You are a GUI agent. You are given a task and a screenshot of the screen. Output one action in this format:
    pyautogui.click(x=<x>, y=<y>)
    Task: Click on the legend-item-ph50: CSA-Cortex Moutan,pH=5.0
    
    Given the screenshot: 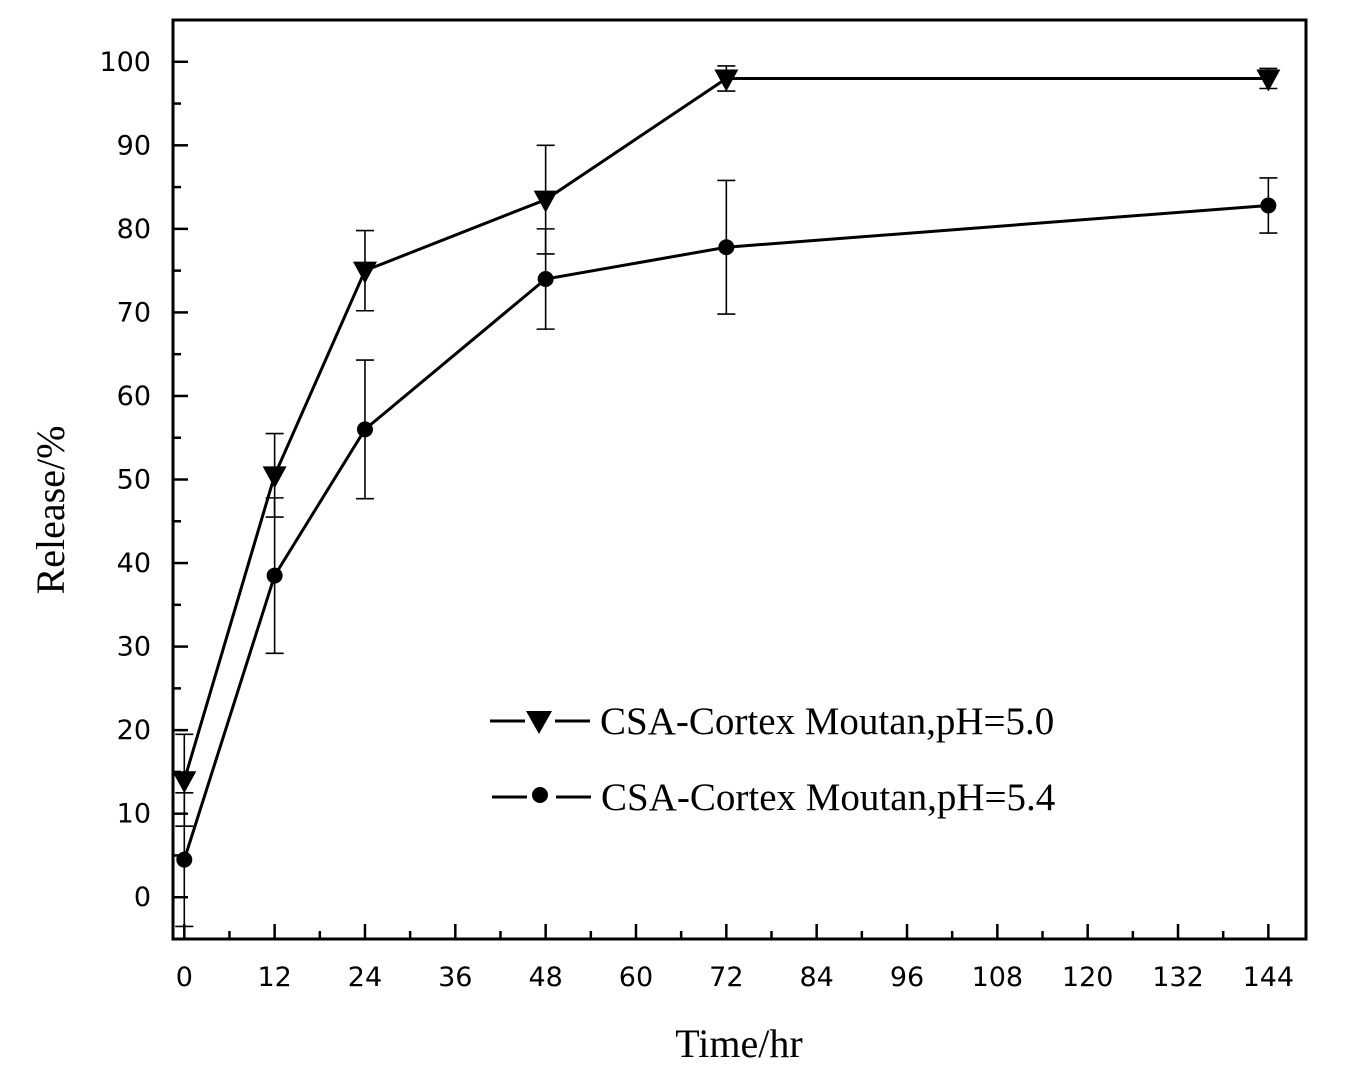 What is the action you would take?
    pyautogui.click(x=772, y=721)
    